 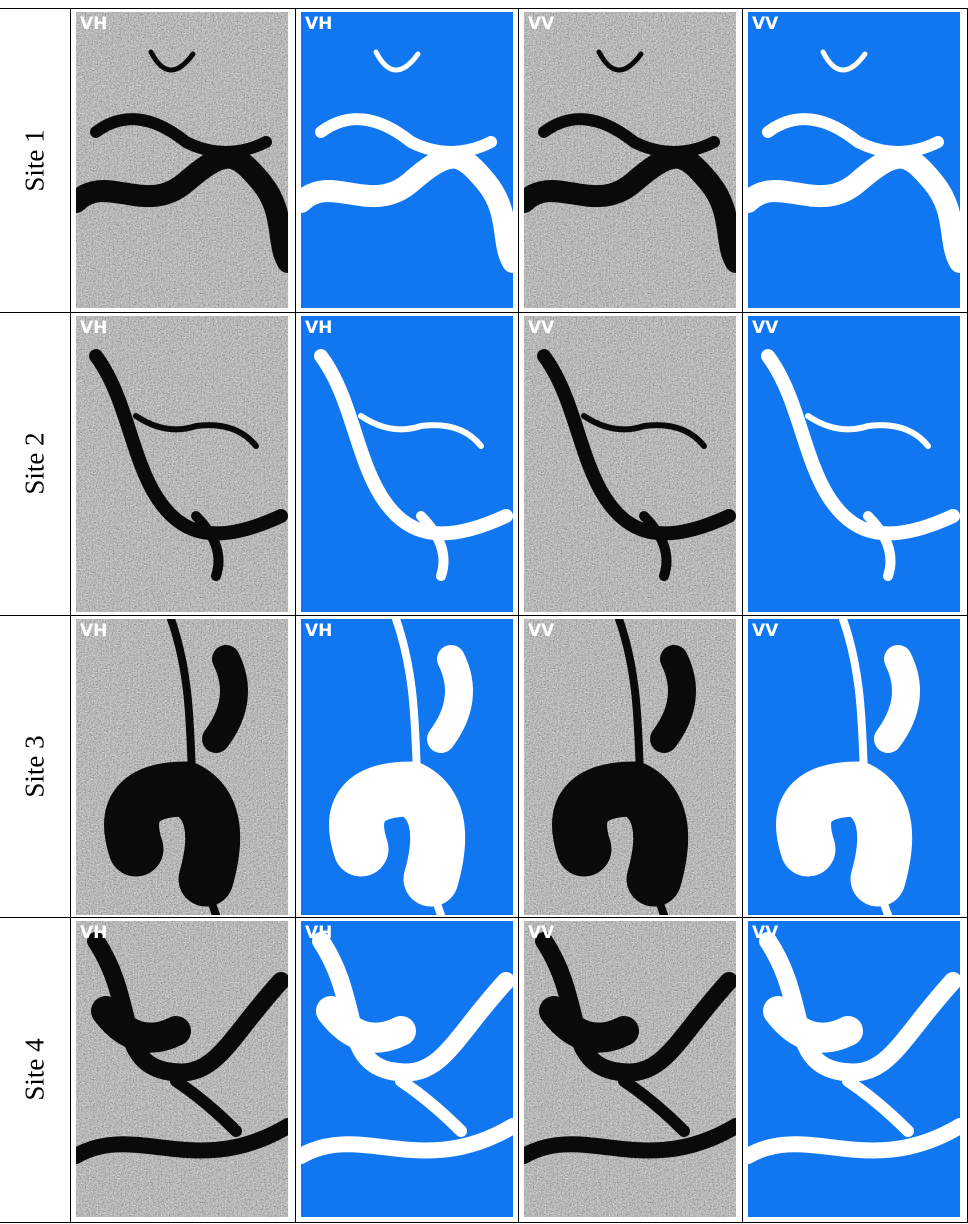 I want to click on site-label-cell: Site 1, so click(x=35, y=160).